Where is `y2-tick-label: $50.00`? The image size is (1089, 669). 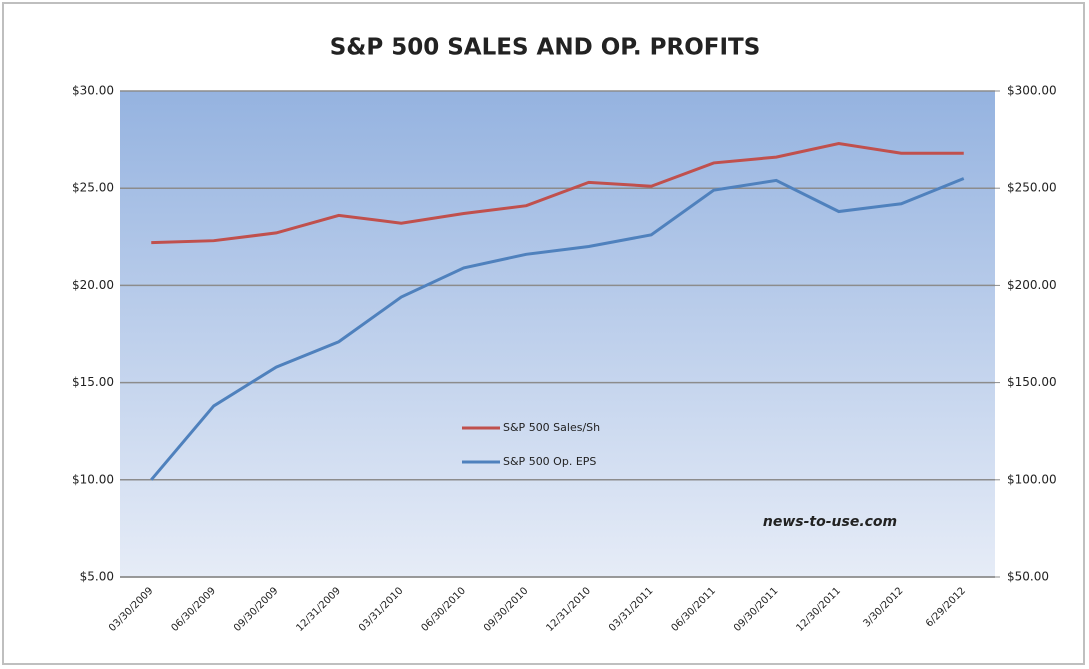 y2-tick-label: $50.00 is located at coordinates (1028, 577).